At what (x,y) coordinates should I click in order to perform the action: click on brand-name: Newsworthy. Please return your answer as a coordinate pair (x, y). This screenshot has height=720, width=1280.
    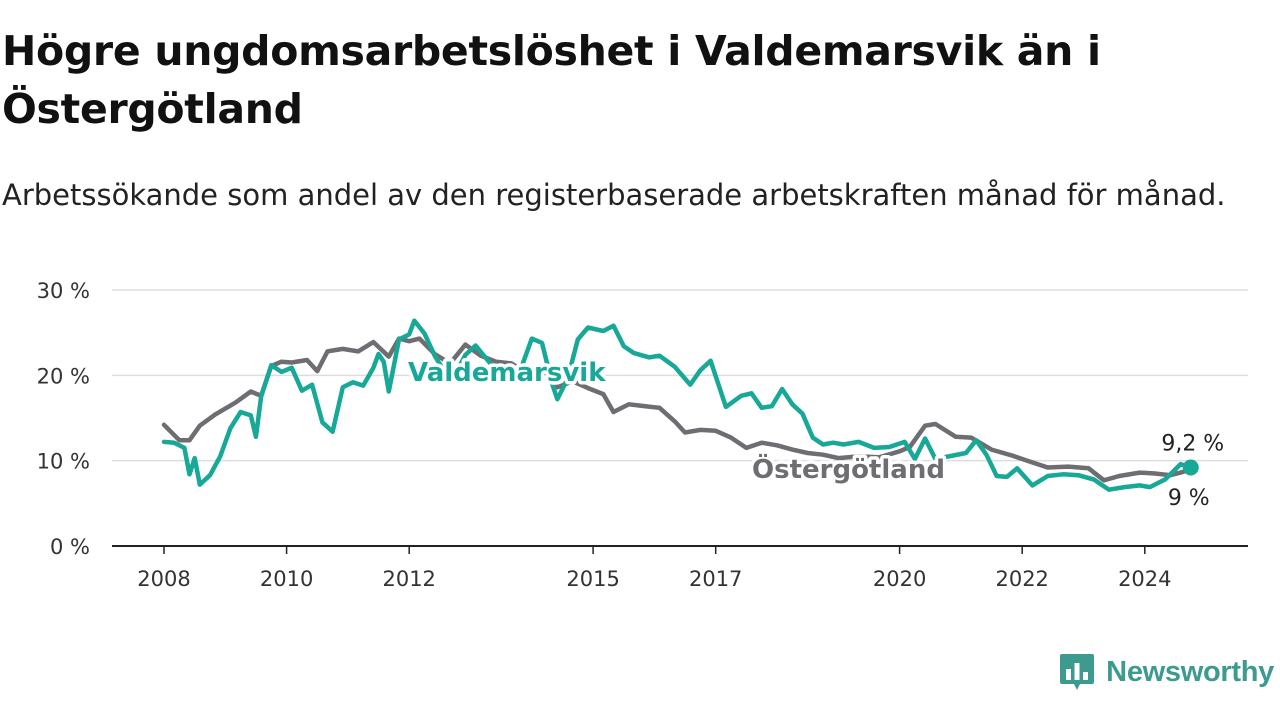
    Looking at the image, I should click on (1190, 671).